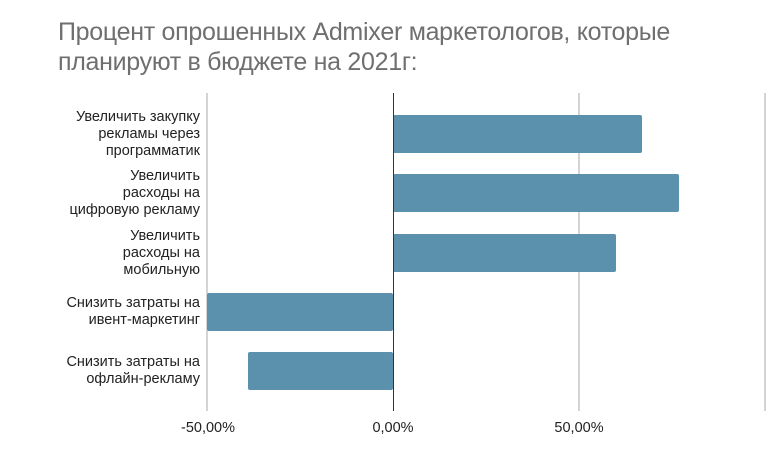 This screenshot has width=784, height=459. What do you see at coordinates (320, 371) in the screenshot?
I see `bar-offline` at bounding box center [320, 371].